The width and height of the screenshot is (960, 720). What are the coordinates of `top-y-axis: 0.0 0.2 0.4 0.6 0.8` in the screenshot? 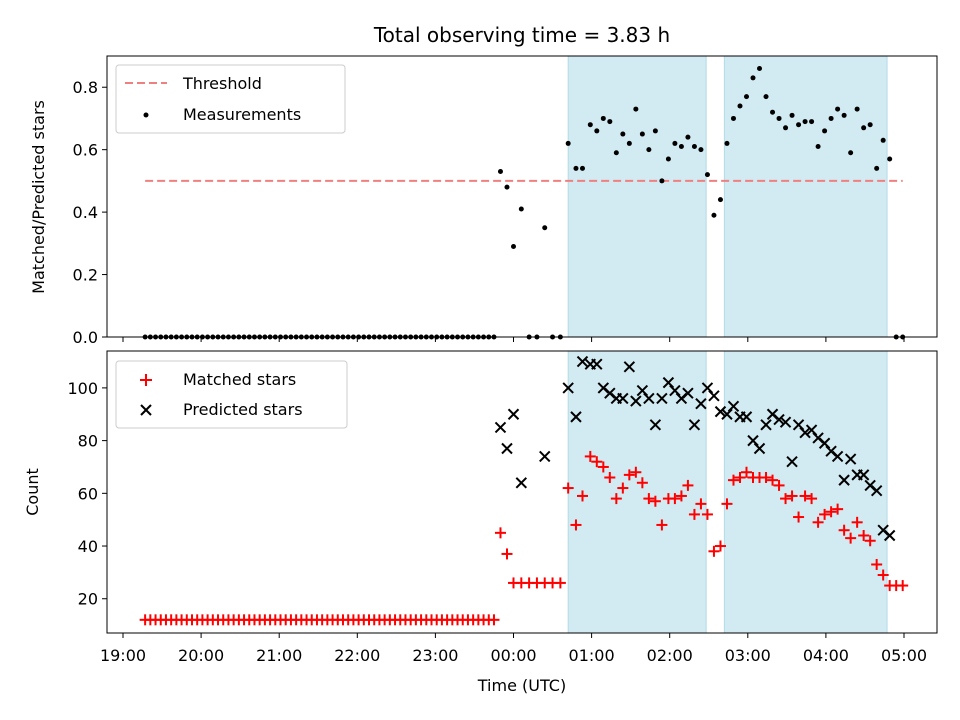 It's located at (90, 212).